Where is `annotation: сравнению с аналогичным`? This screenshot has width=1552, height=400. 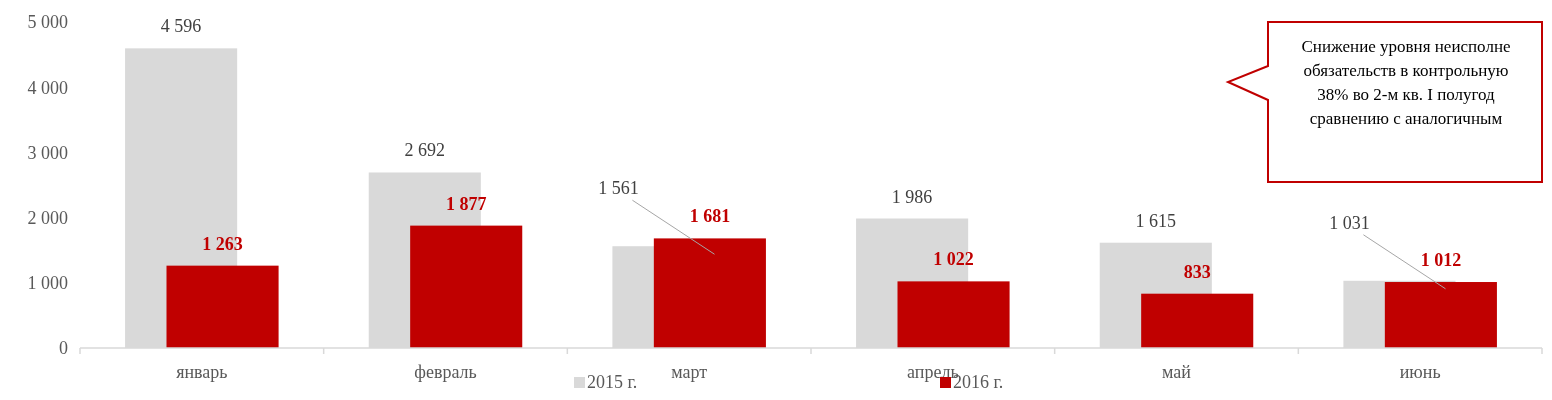 annotation: сравнению с аналогичным is located at coordinates (1406, 118).